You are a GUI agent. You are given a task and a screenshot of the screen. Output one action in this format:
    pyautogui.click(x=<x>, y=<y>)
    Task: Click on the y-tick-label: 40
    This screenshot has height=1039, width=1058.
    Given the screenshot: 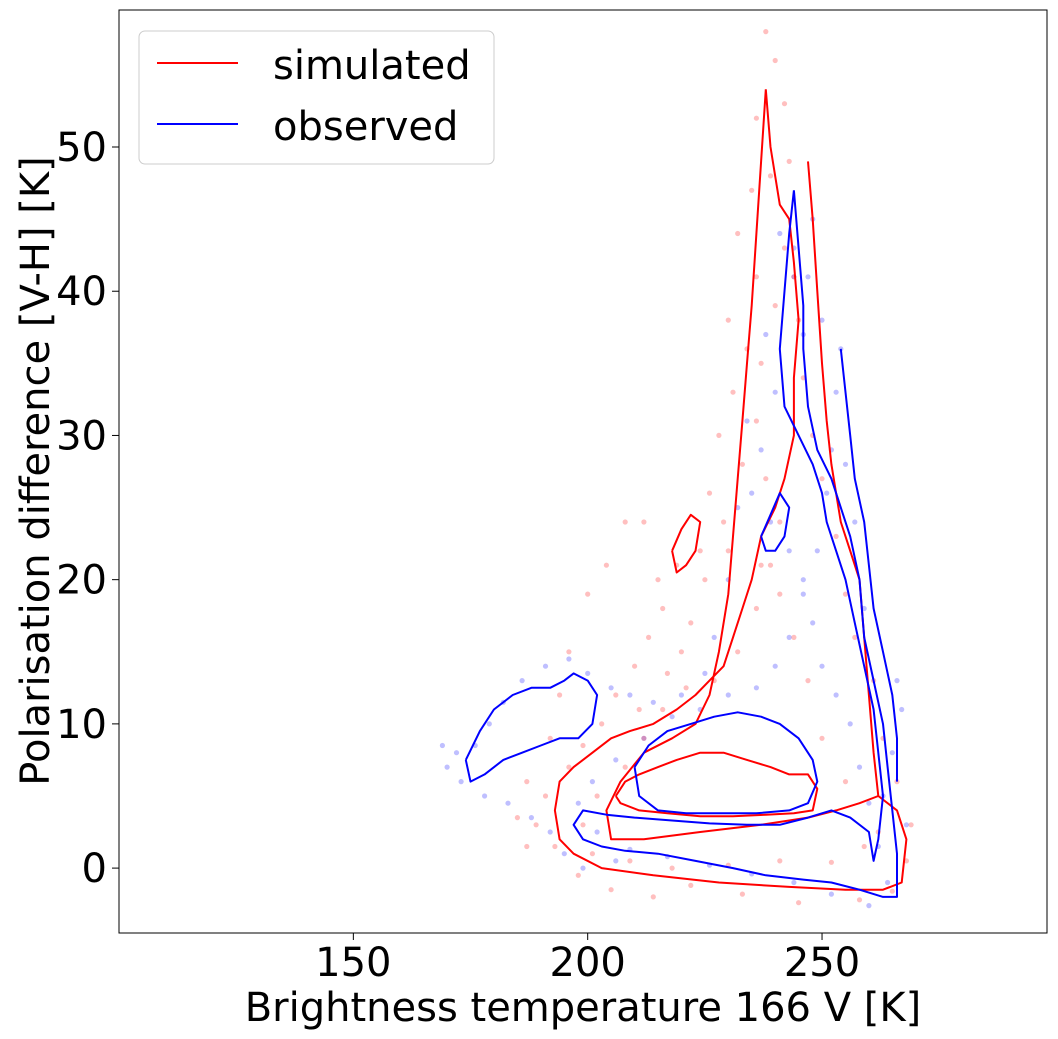 What is the action you would take?
    pyautogui.click(x=81, y=292)
    